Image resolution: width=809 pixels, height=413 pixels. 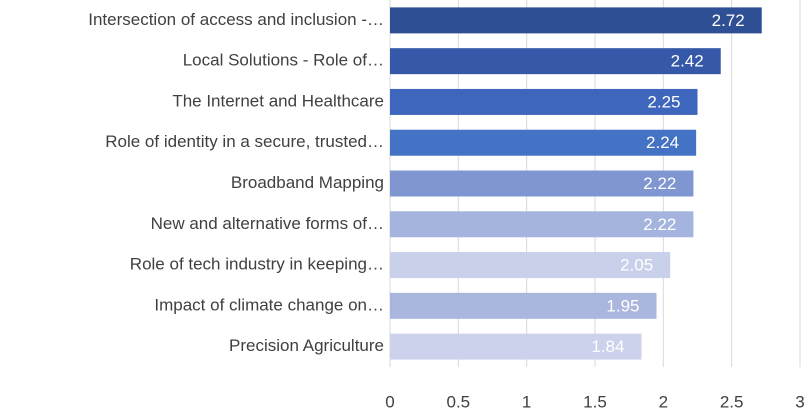 What do you see at coordinates (732, 401) in the screenshot?
I see `x-tick-label: 2.5` at bounding box center [732, 401].